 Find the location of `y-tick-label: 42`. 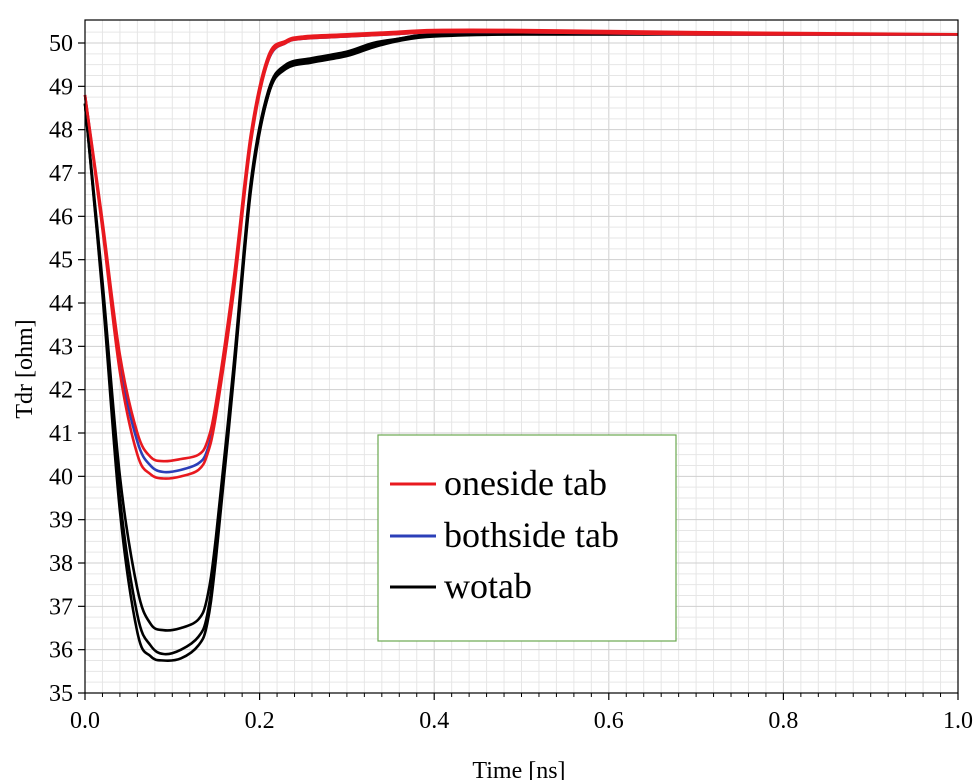

y-tick-label: 42 is located at coordinates (61, 391).